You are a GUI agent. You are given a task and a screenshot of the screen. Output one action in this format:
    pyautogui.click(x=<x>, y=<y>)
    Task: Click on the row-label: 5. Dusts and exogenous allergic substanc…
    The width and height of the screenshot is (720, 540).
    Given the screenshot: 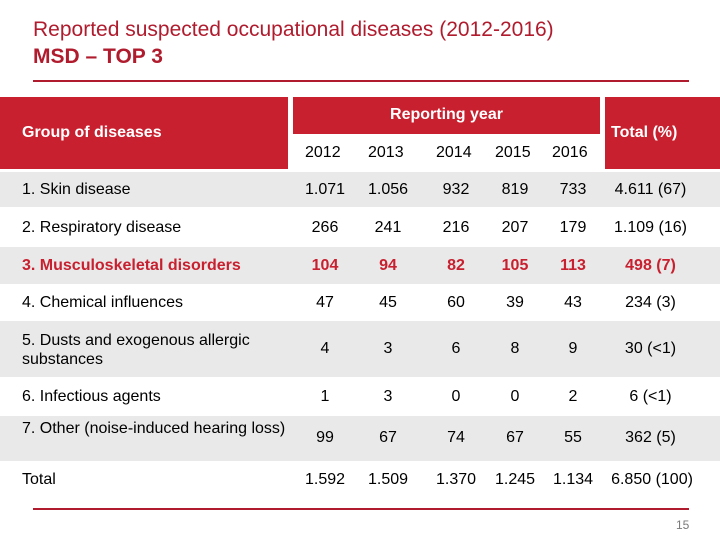 What is the action you would take?
    pyautogui.click(x=136, y=350)
    